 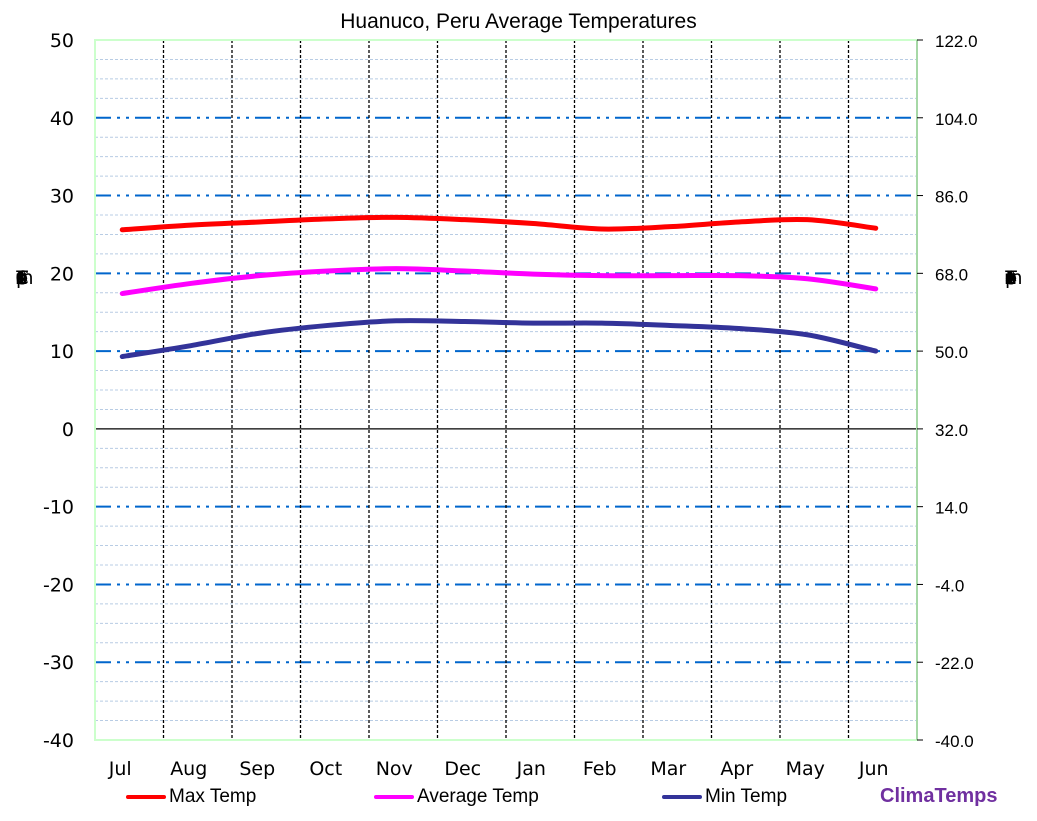 I want to click on y2-tick-label: 32.0, so click(x=951, y=430).